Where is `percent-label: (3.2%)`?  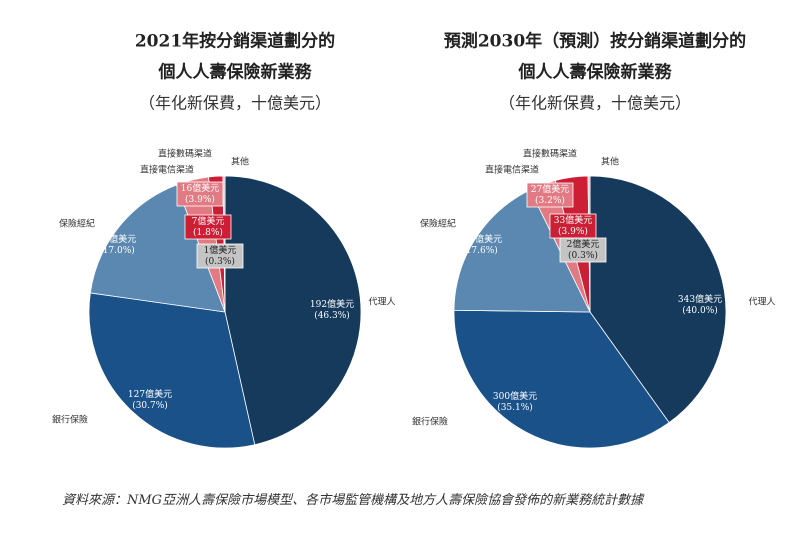
percent-label: (3.2%) is located at coordinates (550, 200).